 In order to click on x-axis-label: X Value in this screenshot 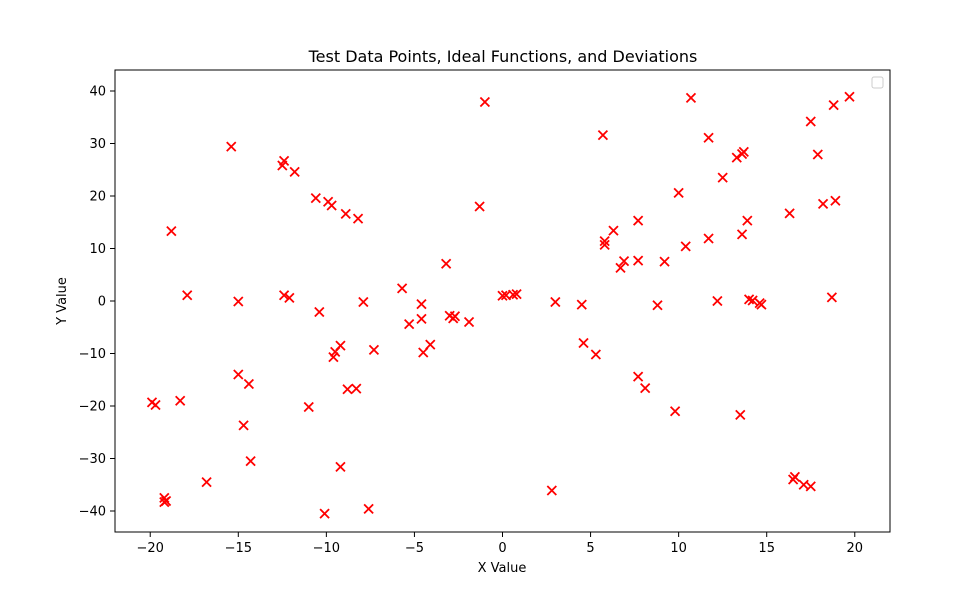, I will do `click(502, 568)`.